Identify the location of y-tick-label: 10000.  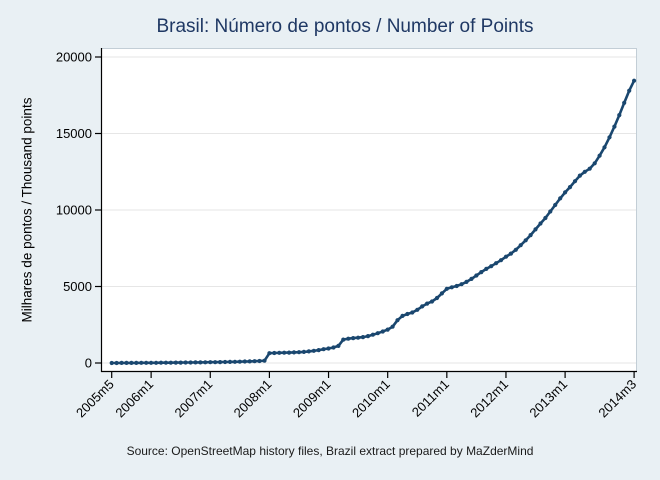
(74, 210).